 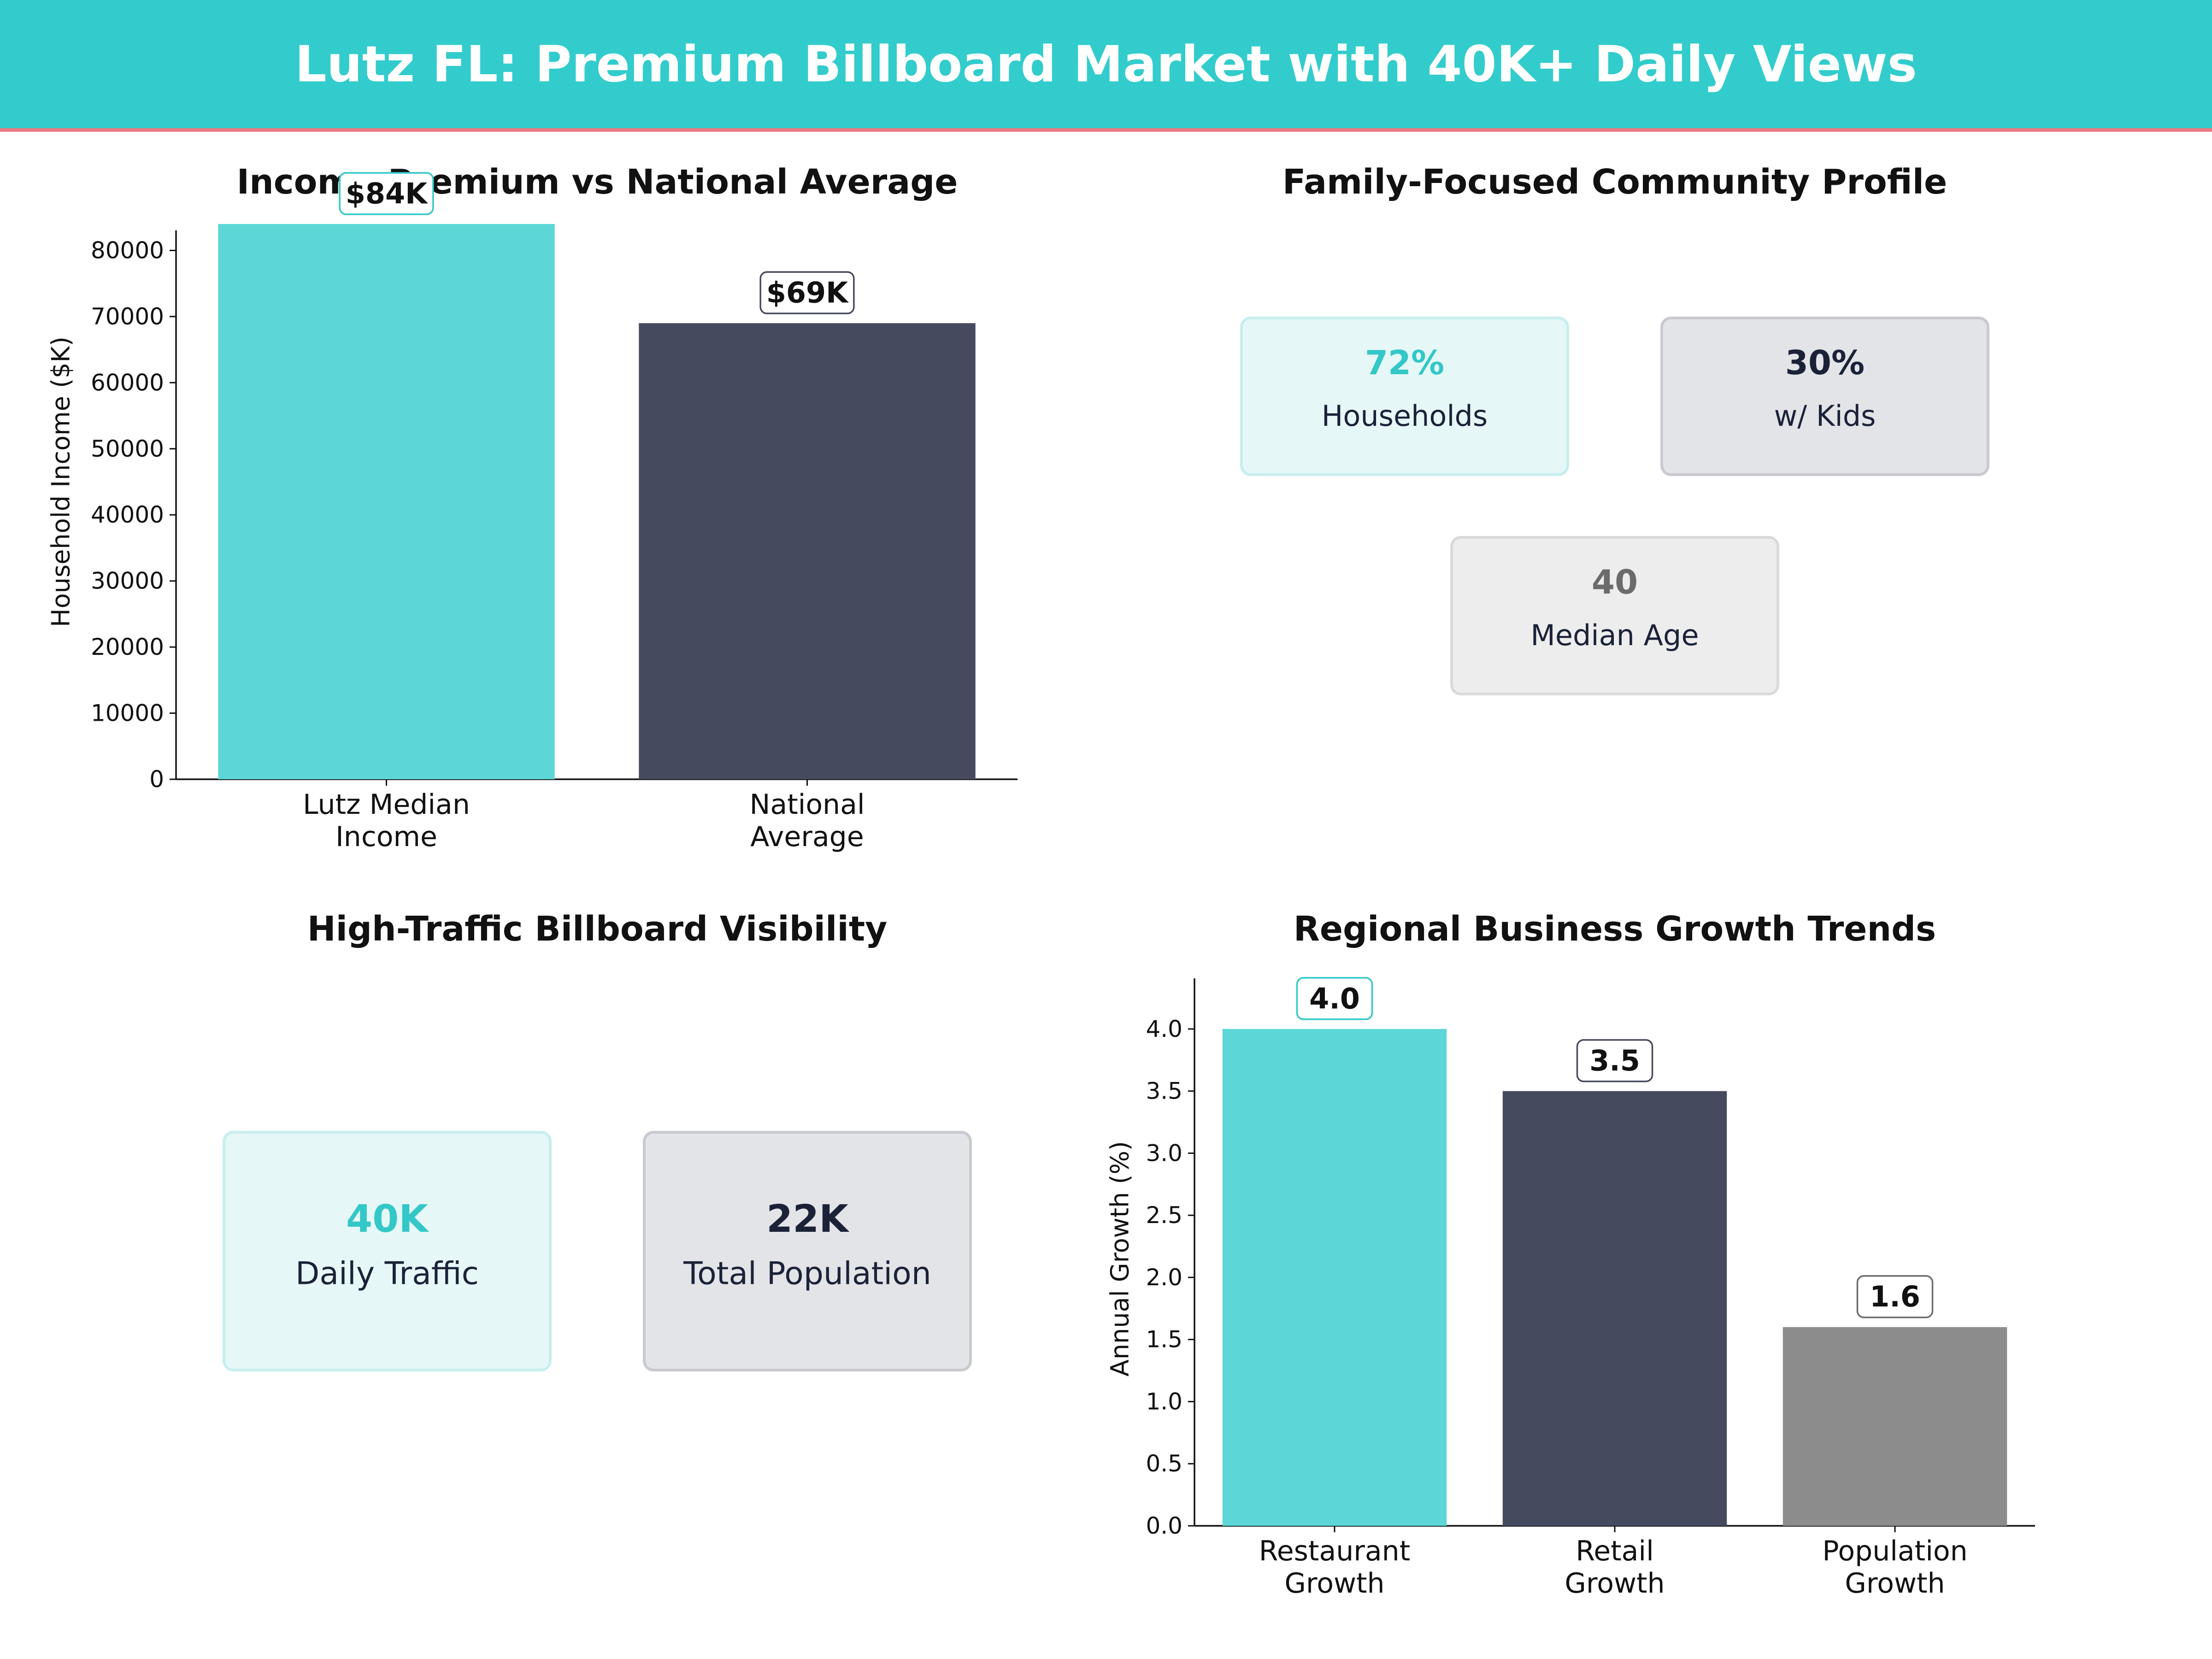 What do you see at coordinates (1164, 1401) in the screenshot?
I see `y-tick-label: 1.0` at bounding box center [1164, 1401].